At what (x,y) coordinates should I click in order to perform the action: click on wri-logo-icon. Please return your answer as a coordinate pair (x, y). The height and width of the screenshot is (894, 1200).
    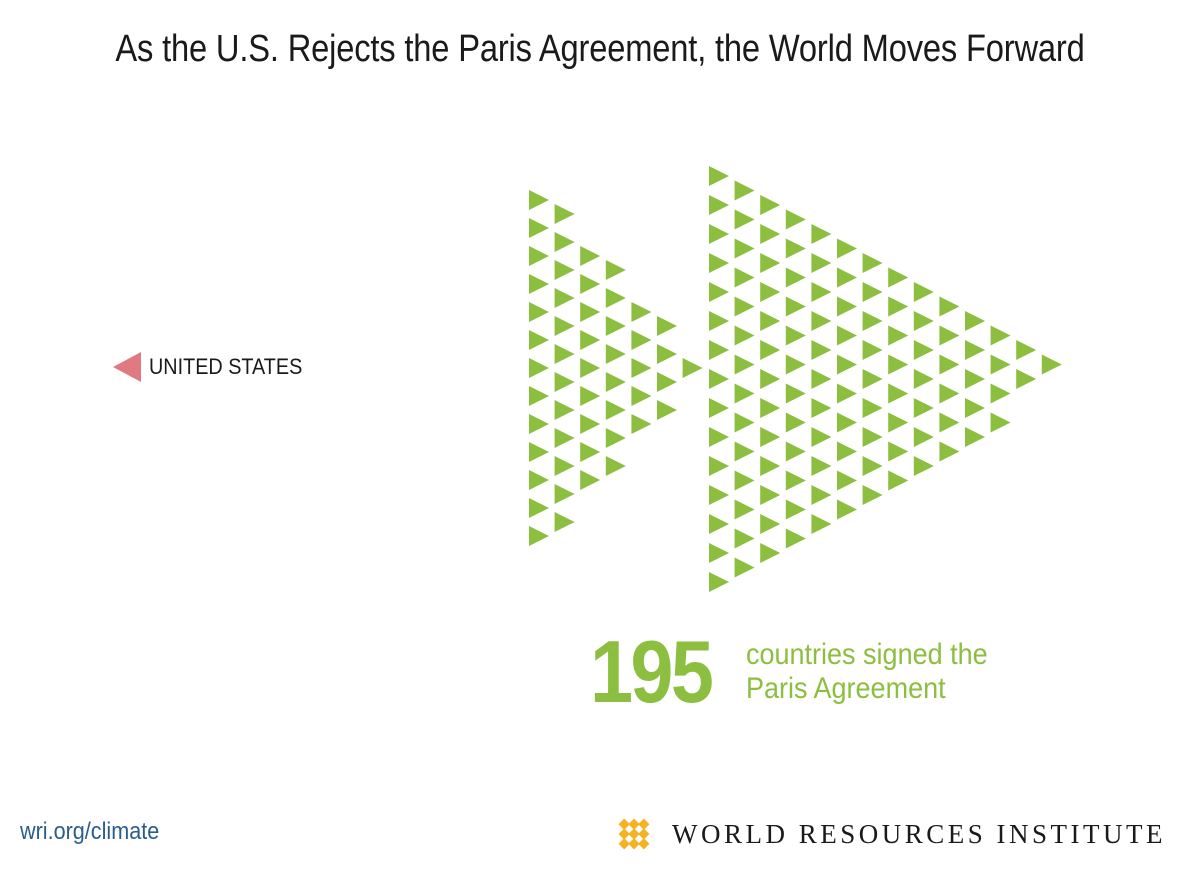
    Looking at the image, I should click on (634, 834).